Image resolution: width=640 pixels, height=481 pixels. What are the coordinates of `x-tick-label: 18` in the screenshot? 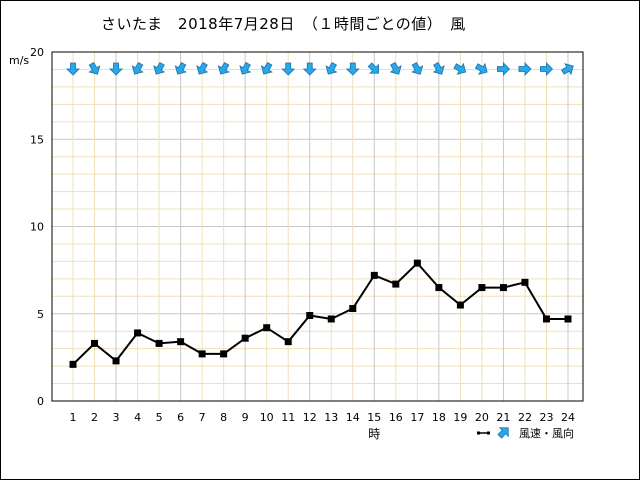 It's located at (439, 417).